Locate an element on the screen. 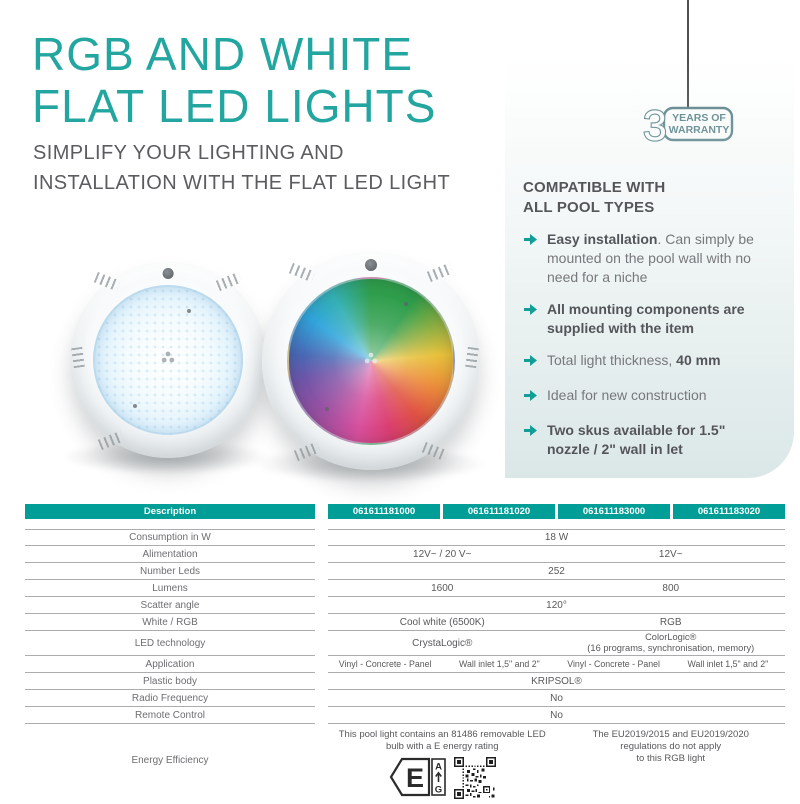  bullet-item: Ideal for new construction is located at coordinates (645, 397).